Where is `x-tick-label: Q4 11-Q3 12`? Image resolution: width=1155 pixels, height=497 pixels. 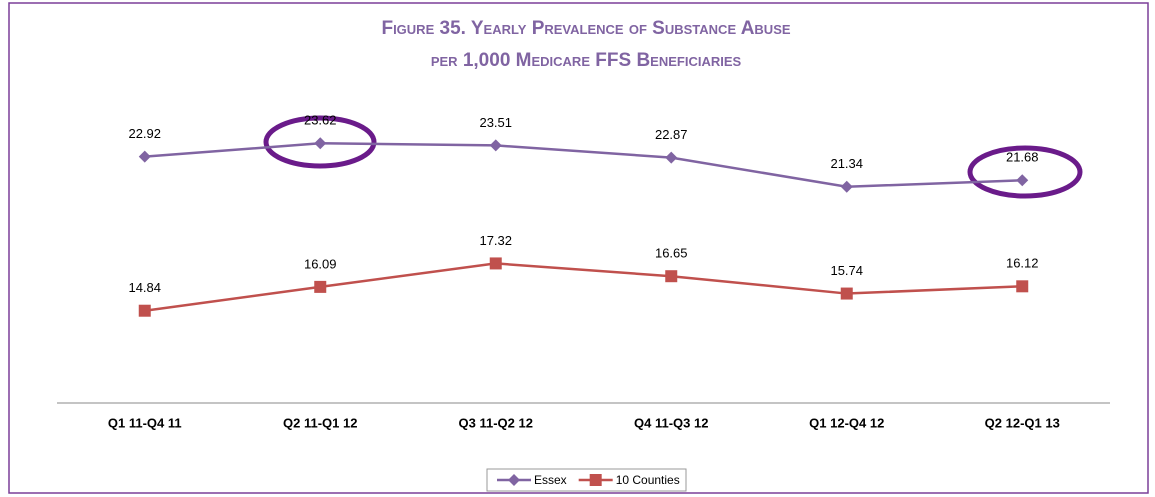 x-tick-label: Q4 11-Q3 12 is located at coordinates (671, 422).